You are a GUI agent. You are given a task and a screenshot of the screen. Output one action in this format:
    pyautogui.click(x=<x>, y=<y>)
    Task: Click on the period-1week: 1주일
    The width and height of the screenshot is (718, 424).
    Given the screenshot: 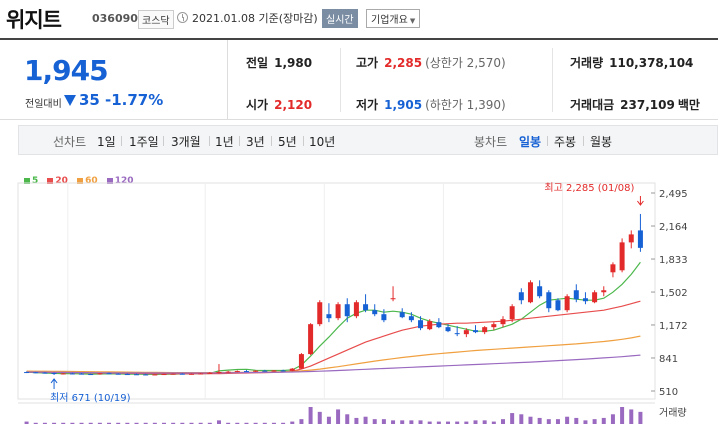 What is the action you would take?
    pyautogui.click(x=144, y=142)
    